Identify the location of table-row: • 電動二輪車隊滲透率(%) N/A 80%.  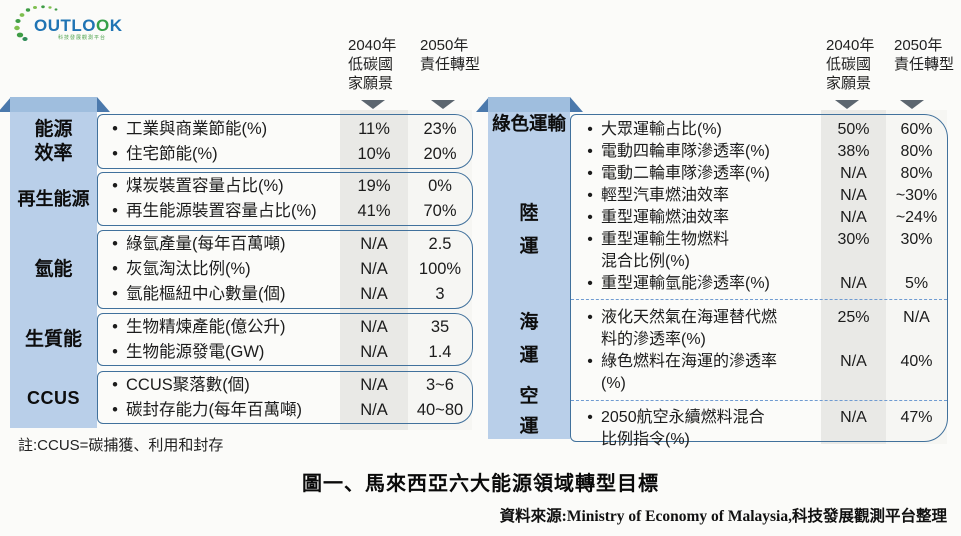
(759, 174).